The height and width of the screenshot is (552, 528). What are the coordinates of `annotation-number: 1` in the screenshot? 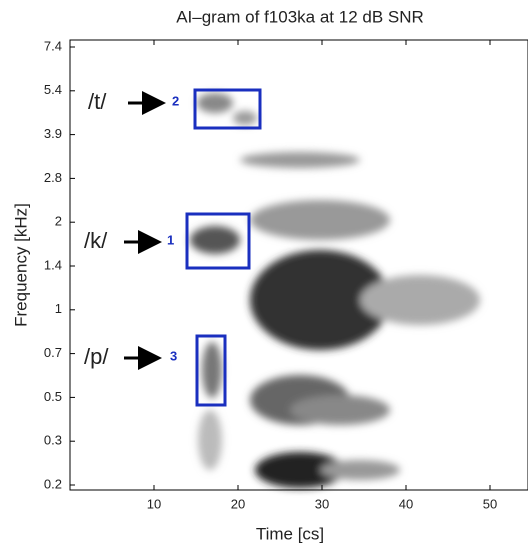 It's located at (170, 239).